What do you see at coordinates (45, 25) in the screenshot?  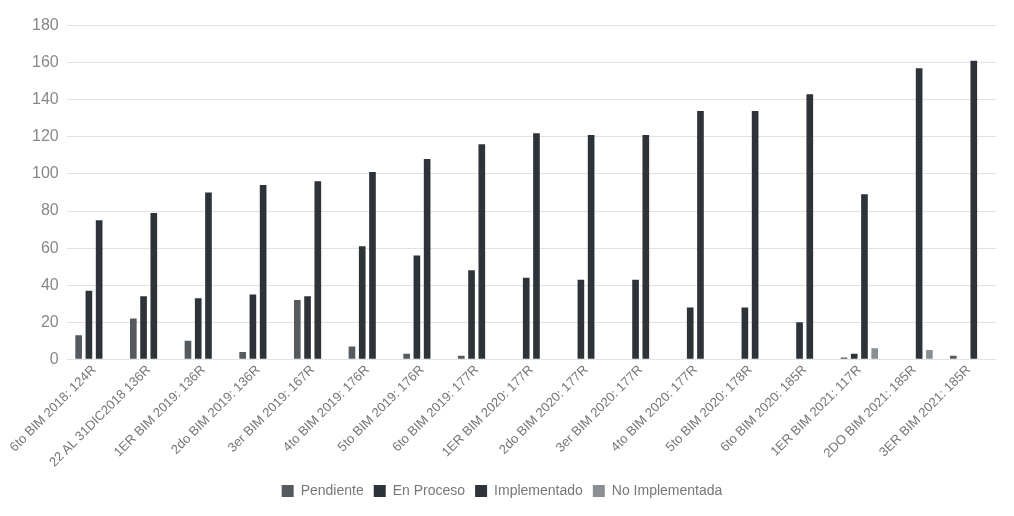 I see `y-tick-label: 180` at bounding box center [45, 25].